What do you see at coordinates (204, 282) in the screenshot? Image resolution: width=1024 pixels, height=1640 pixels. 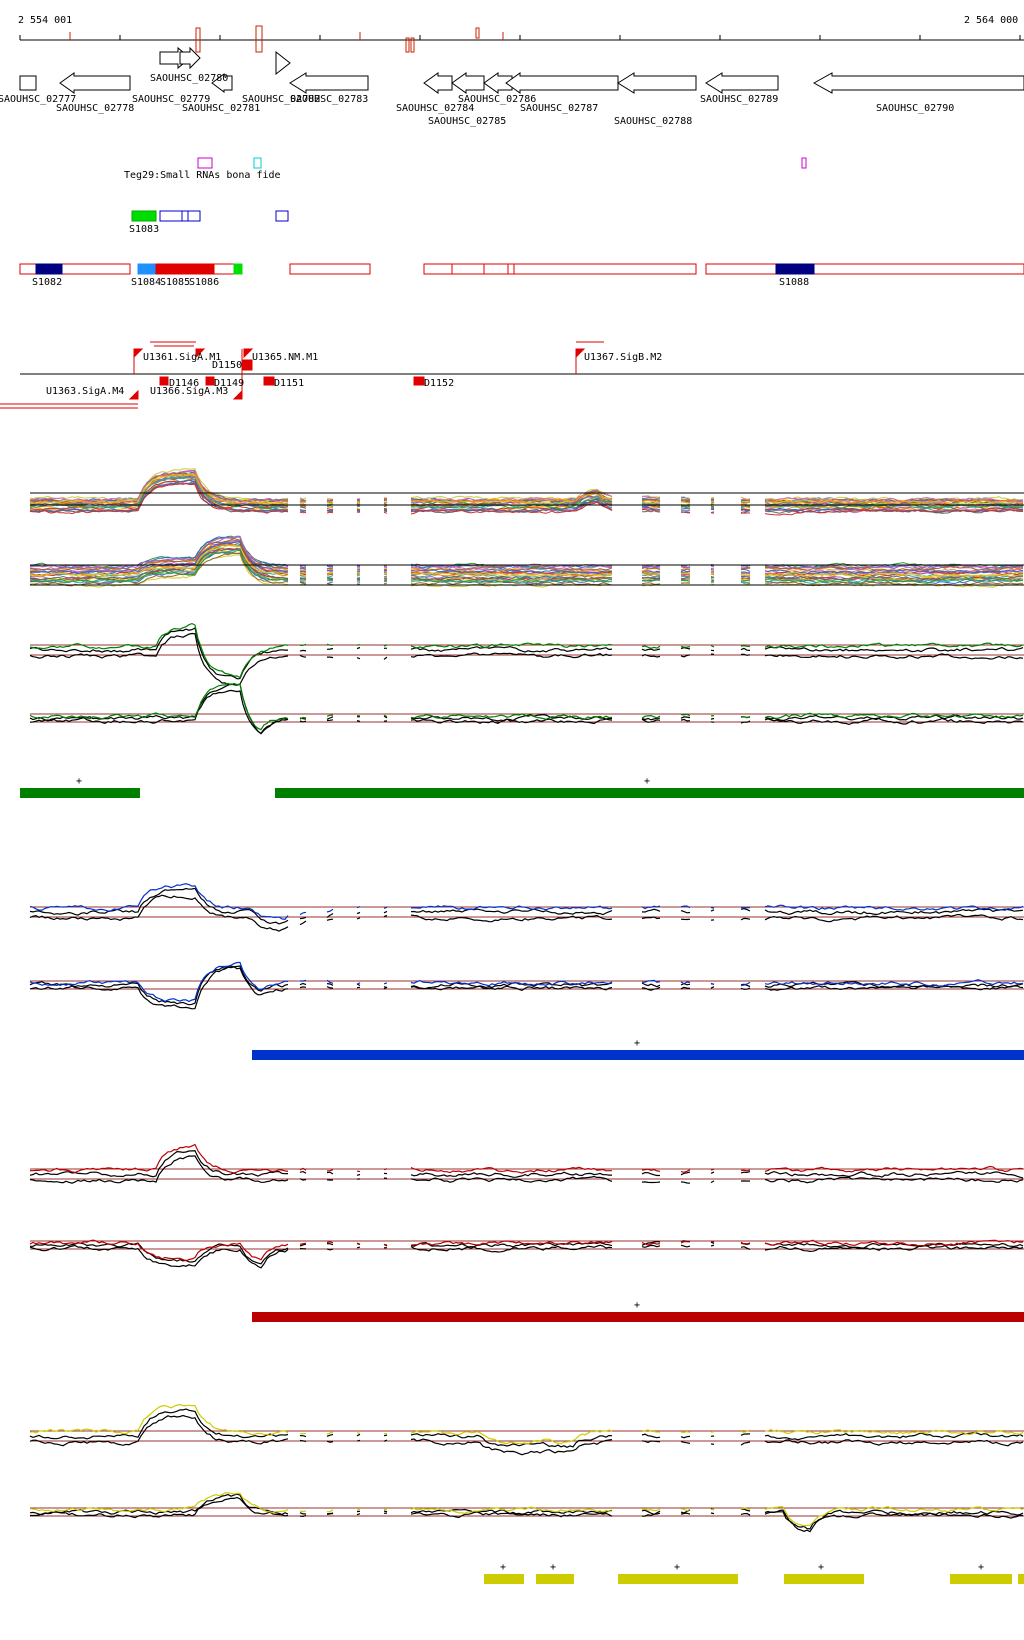 I see `rna-segment-label: S1086` at bounding box center [204, 282].